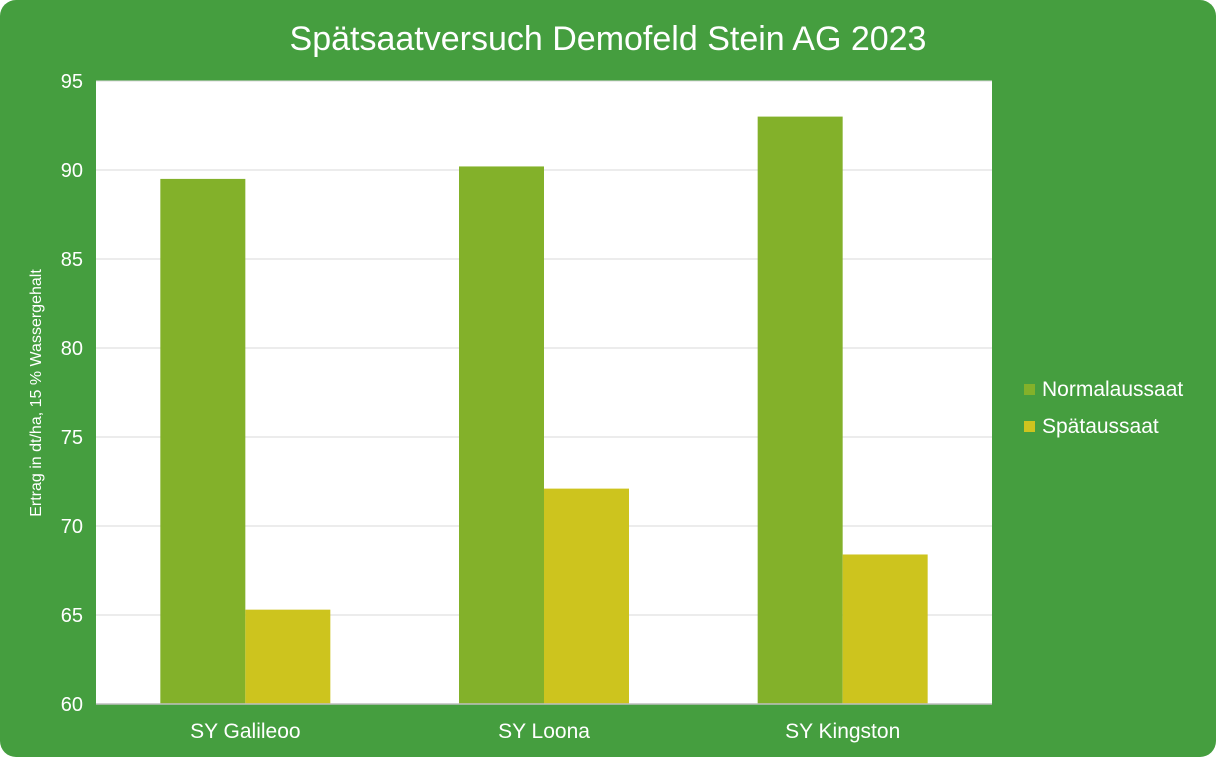 This screenshot has height=757, width=1216. What do you see at coordinates (72, 349) in the screenshot?
I see `y-tick-label: 80` at bounding box center [72, 349].